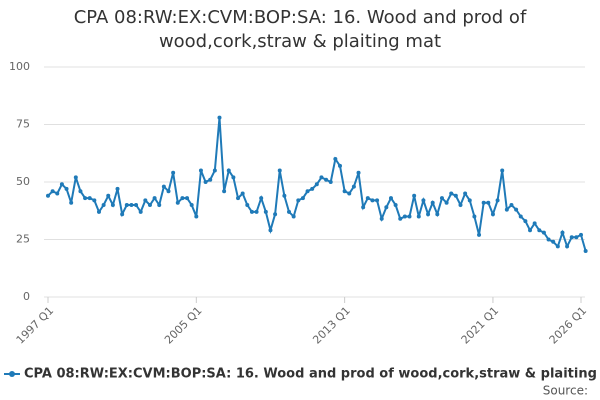 The image size is (600, 400). Describe the element at coordinates (183, 325) in the screenshot. I see `x-tick-label: 2005 Q1` at that location.